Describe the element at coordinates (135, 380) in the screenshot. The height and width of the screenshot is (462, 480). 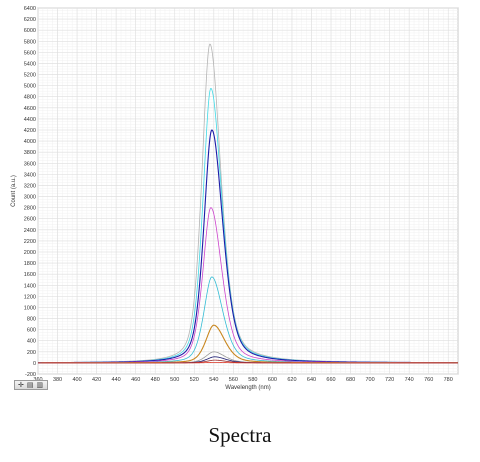
I see `x-tick-label: 460` at that location.